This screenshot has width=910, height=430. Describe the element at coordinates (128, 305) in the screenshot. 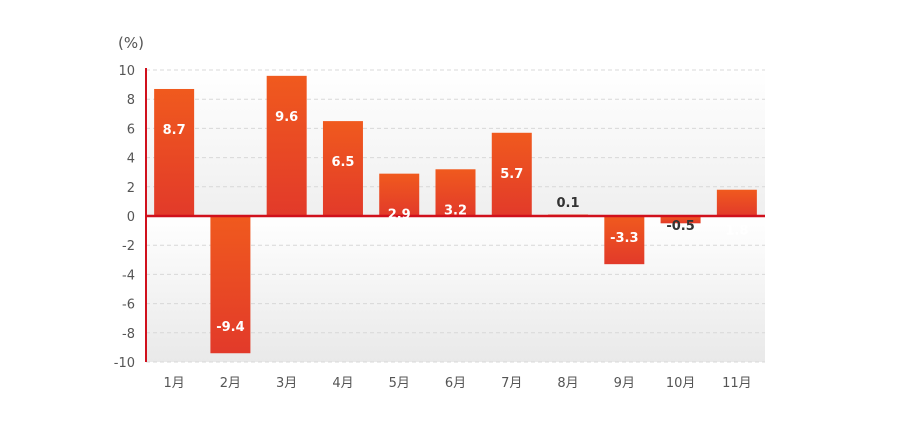

I see `y-tick-label: -6` at that location.